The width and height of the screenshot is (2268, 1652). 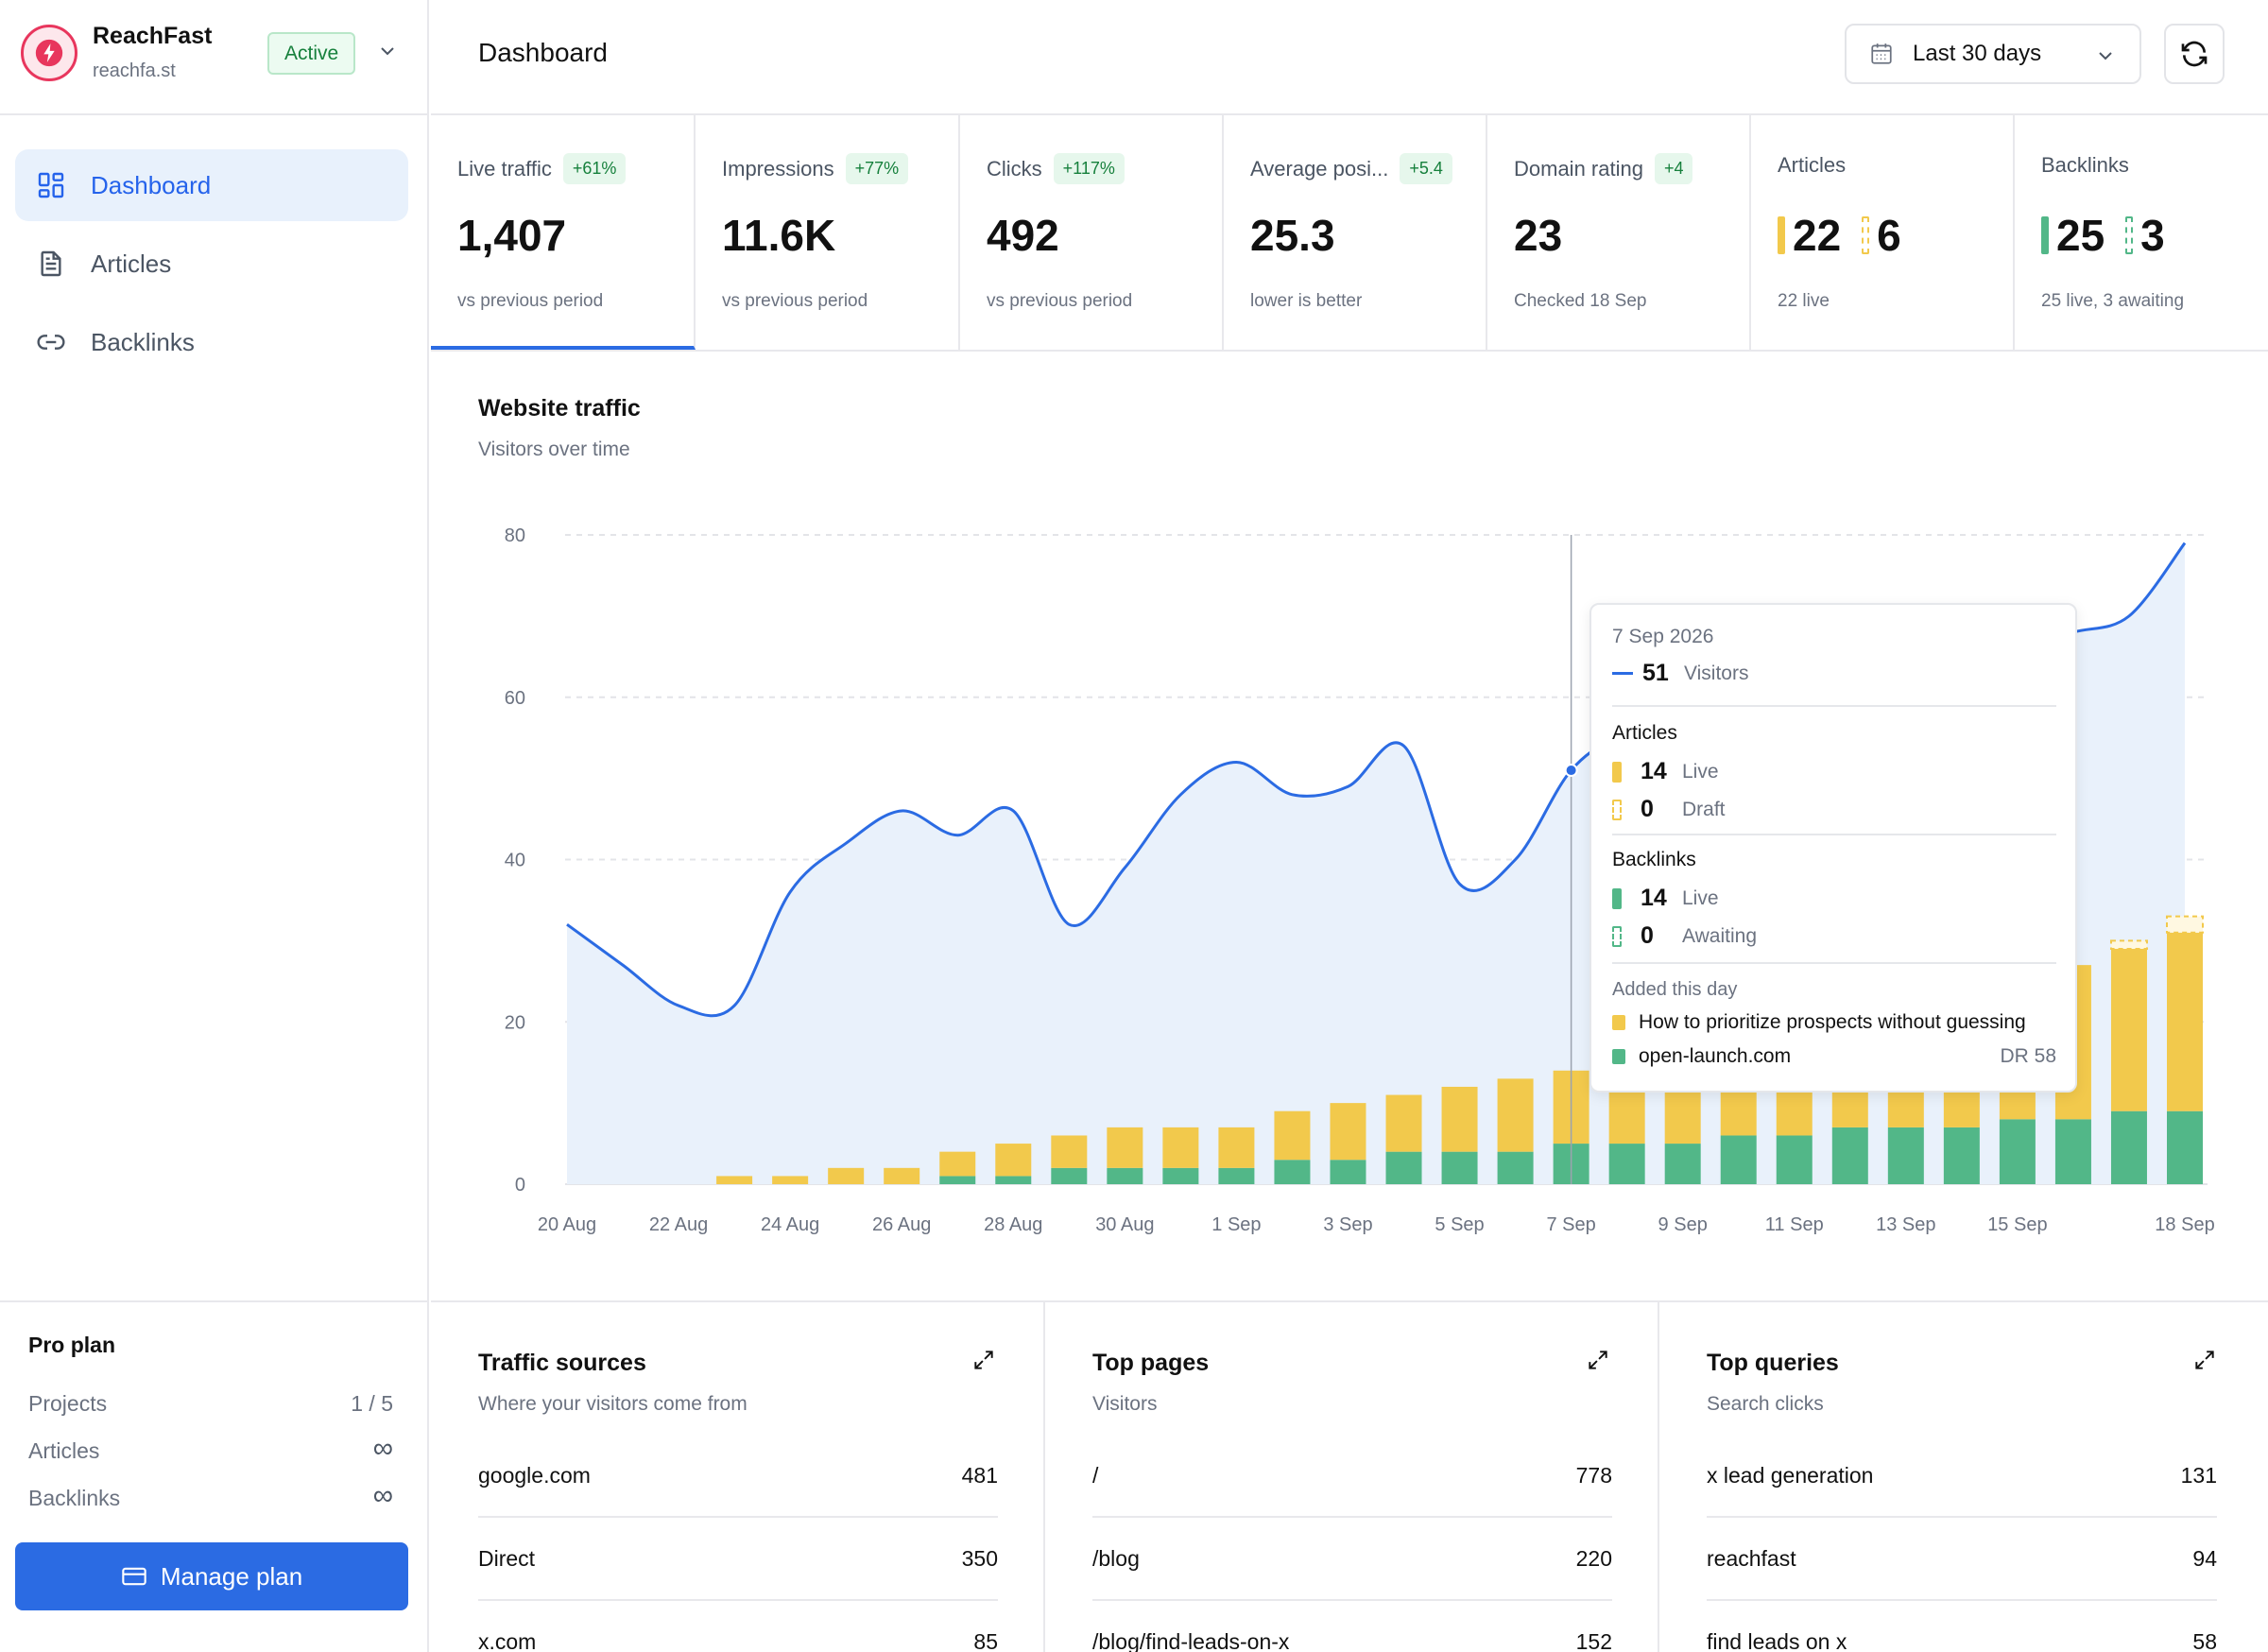 I want to click on x-tick-label: 24 Aug, so click(x=790, y=1224).